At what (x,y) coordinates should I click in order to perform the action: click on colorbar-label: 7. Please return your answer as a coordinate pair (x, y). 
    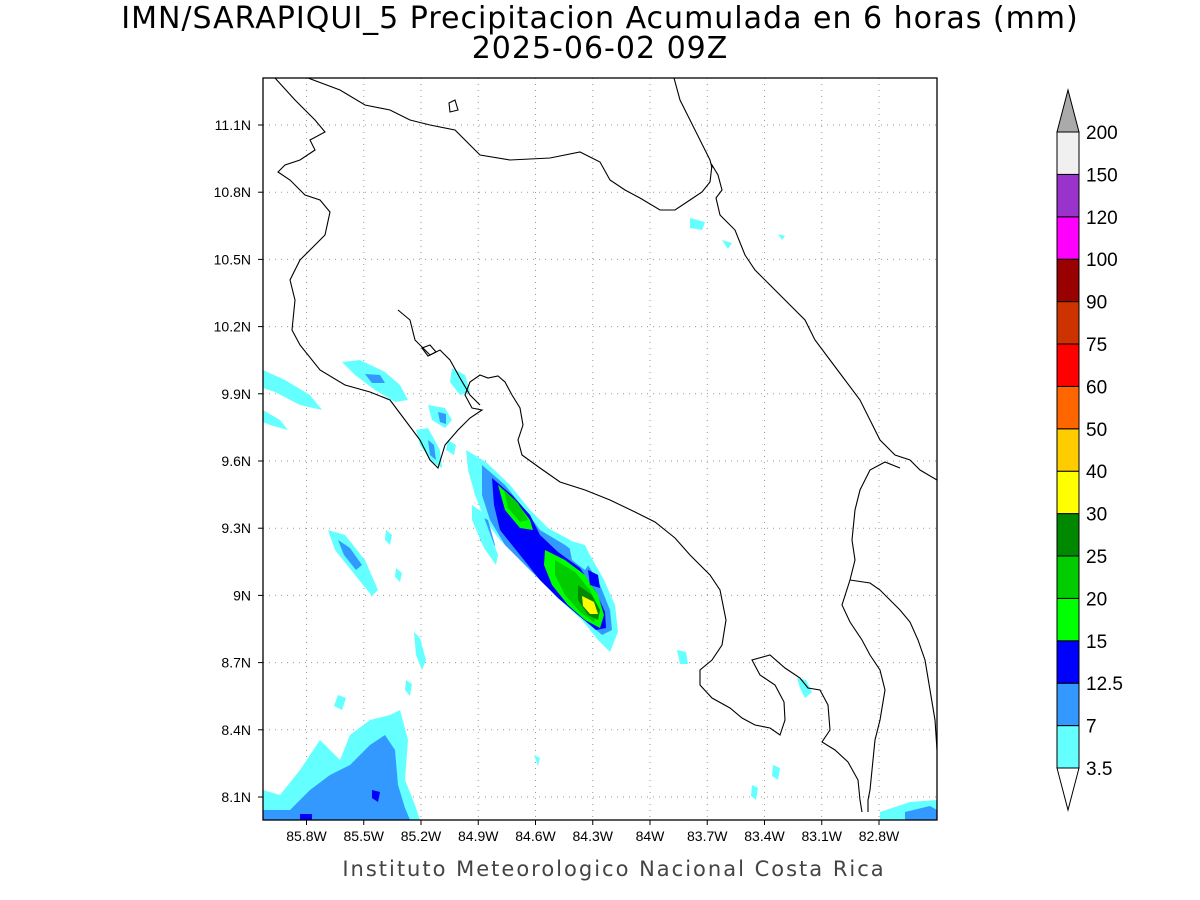
    Looking at the image, I should click on (1091, 727).